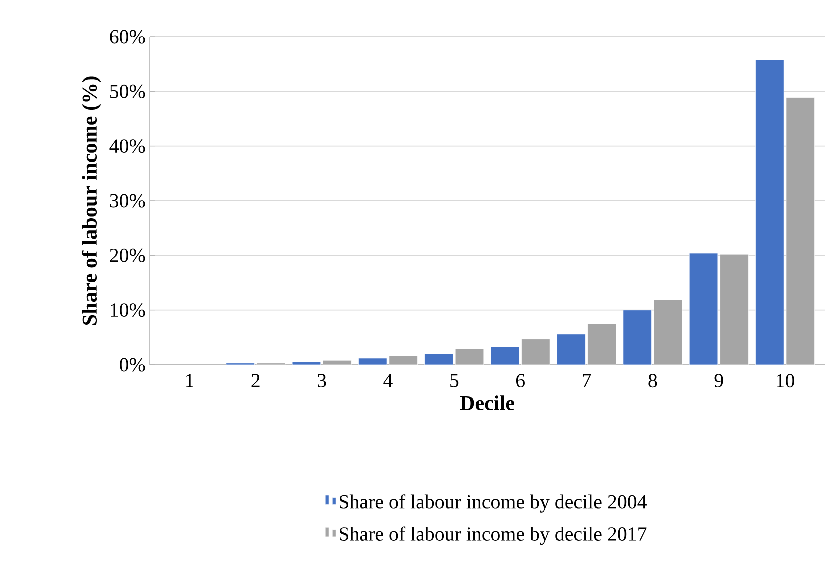 This screenshot has width=840, height=583. I want to click on x-tick-label: 8, so click(653, 381).